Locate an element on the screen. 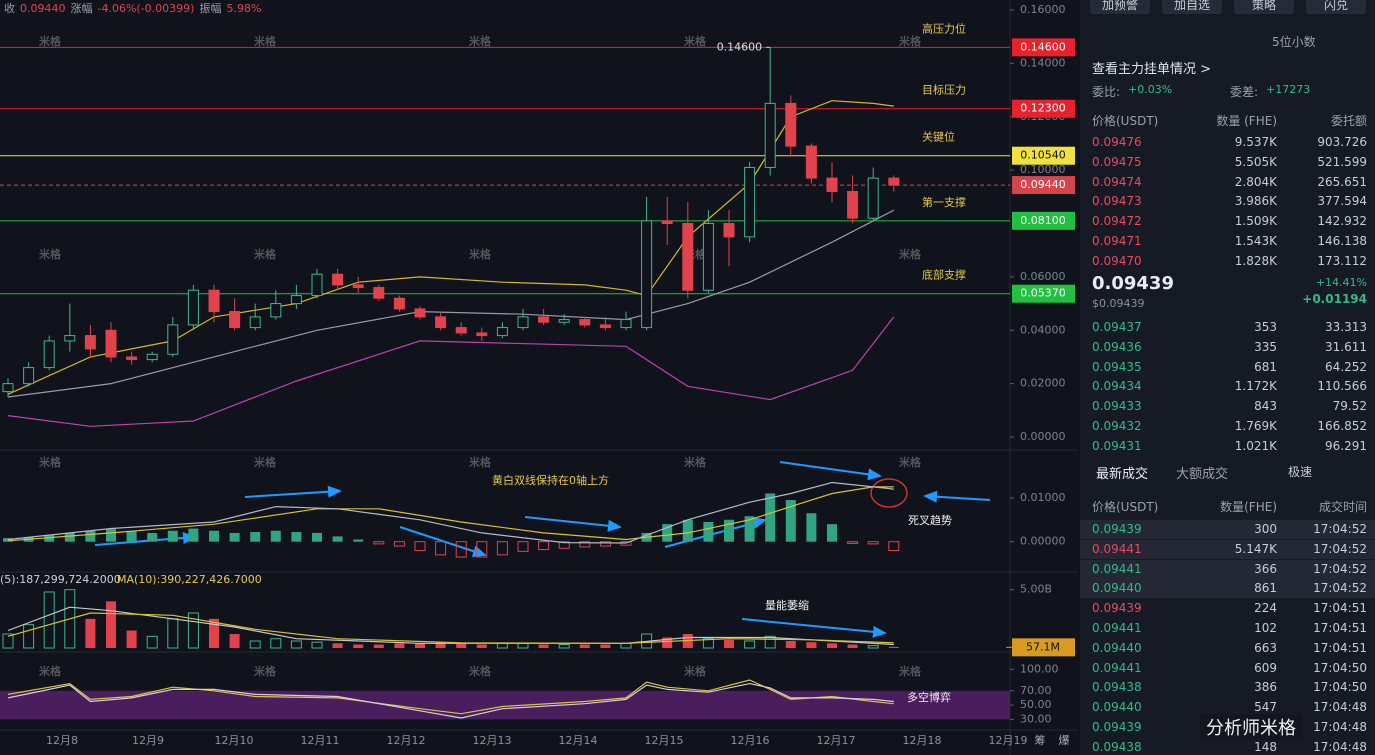 Image resolution: width=1375 pixels, height=755 pixels. tab: 大额成交 is located at coordinates (1202, 474).